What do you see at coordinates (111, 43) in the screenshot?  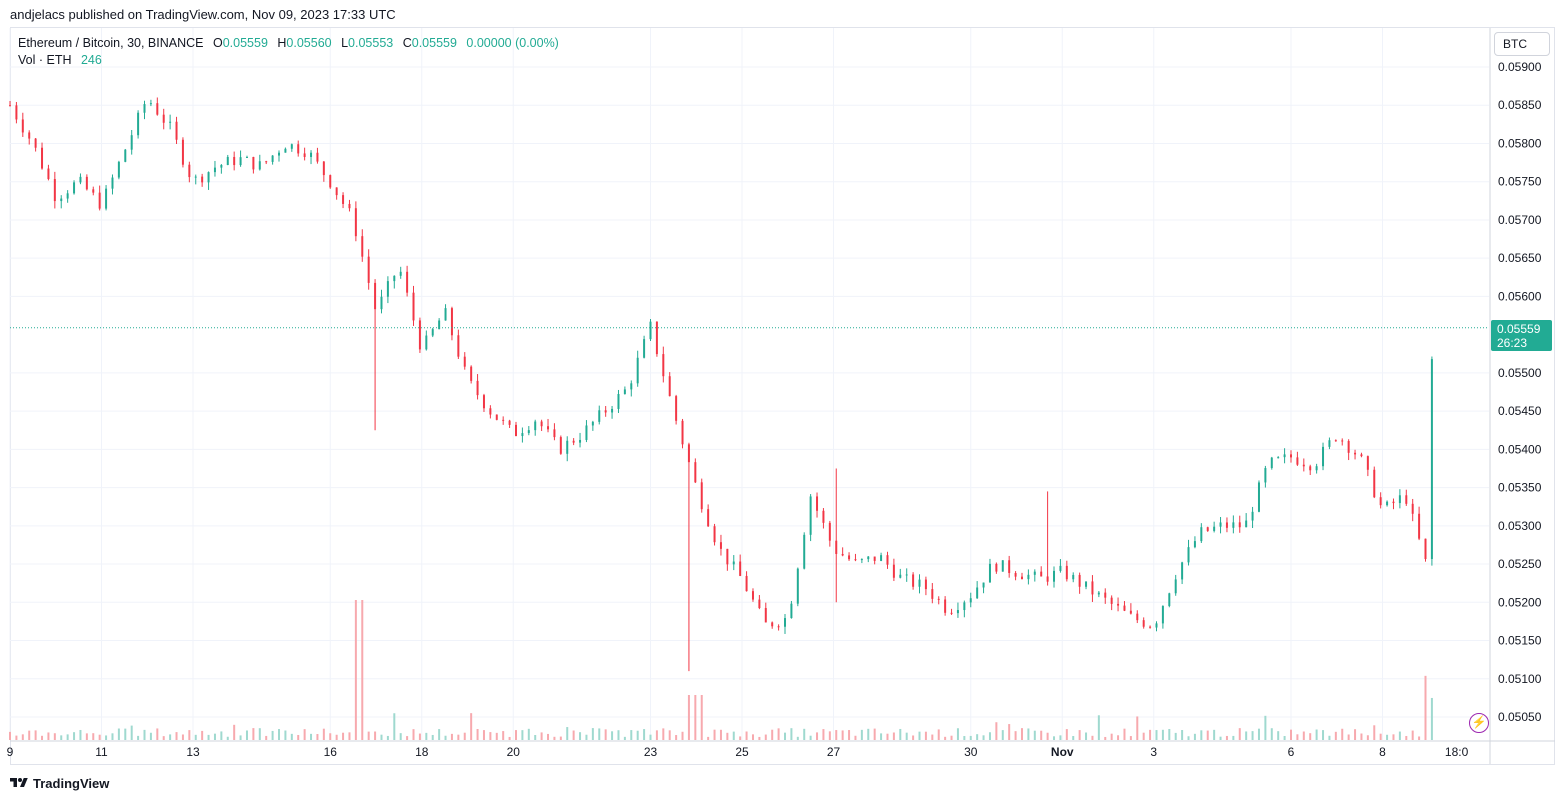 I see `legend-symbol: Ethereum / Bitcoin, 30, BINANCE` at bounding box center [111, 43].